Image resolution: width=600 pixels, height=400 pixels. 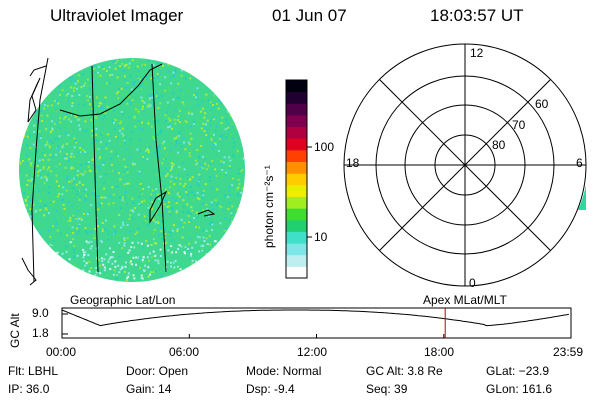 What do you see at coordinates (149, 389) in the screenshot?
I see `gain-status: Gain: 14` at bounding box center [149, 389].